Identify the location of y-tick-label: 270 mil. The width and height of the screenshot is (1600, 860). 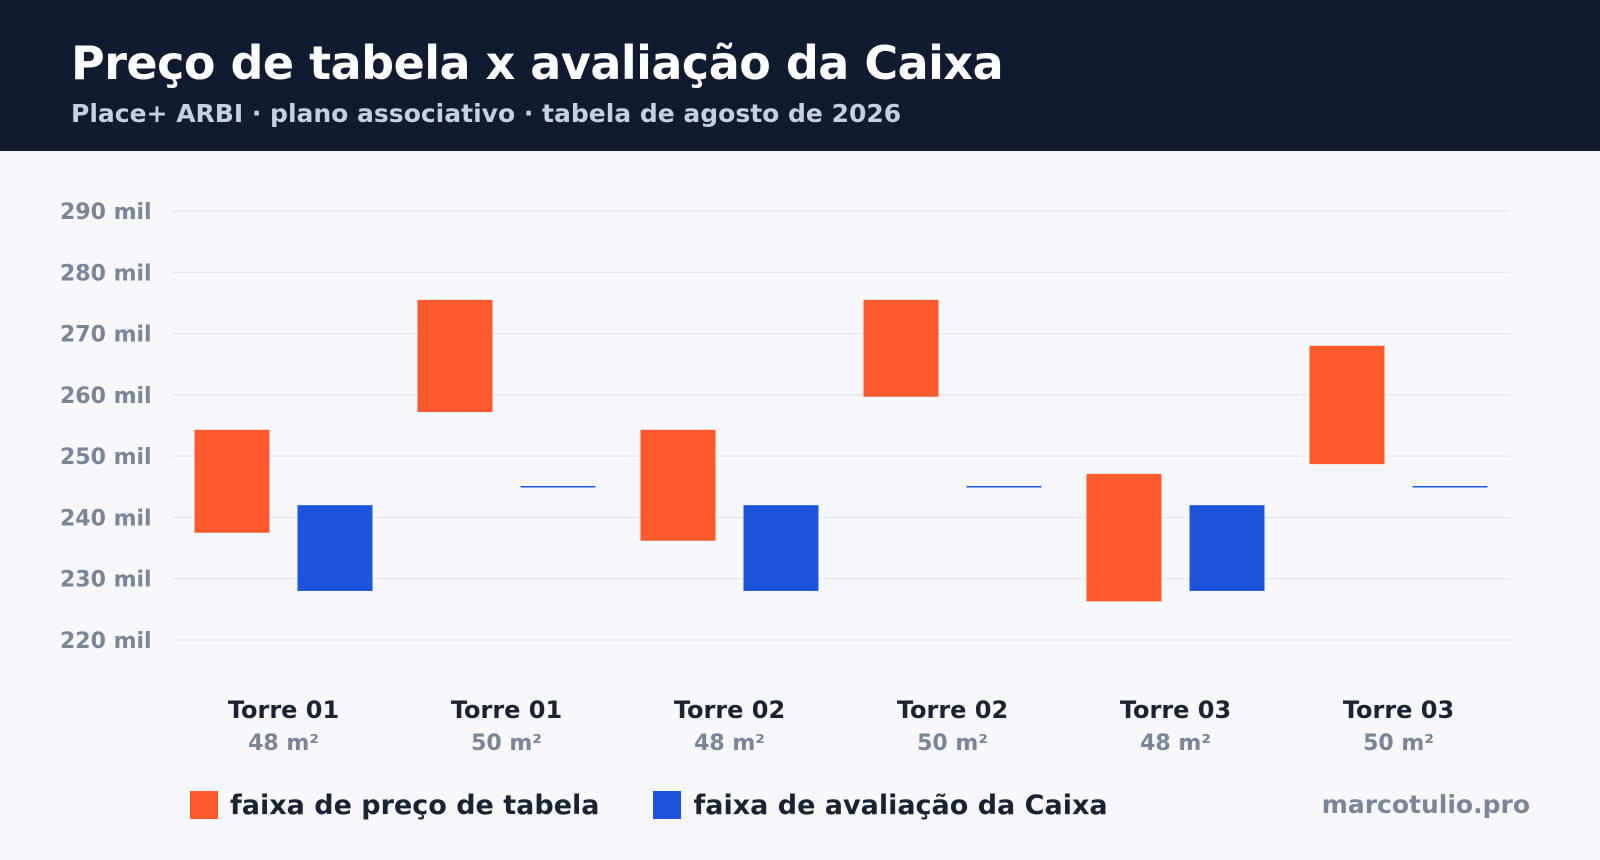
(106, 335).